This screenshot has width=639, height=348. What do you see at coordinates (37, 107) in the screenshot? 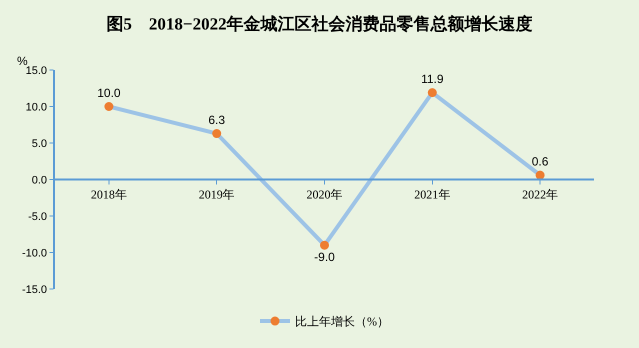
I see `y-tick-label: 10.0` at bounding box center [37, 107].